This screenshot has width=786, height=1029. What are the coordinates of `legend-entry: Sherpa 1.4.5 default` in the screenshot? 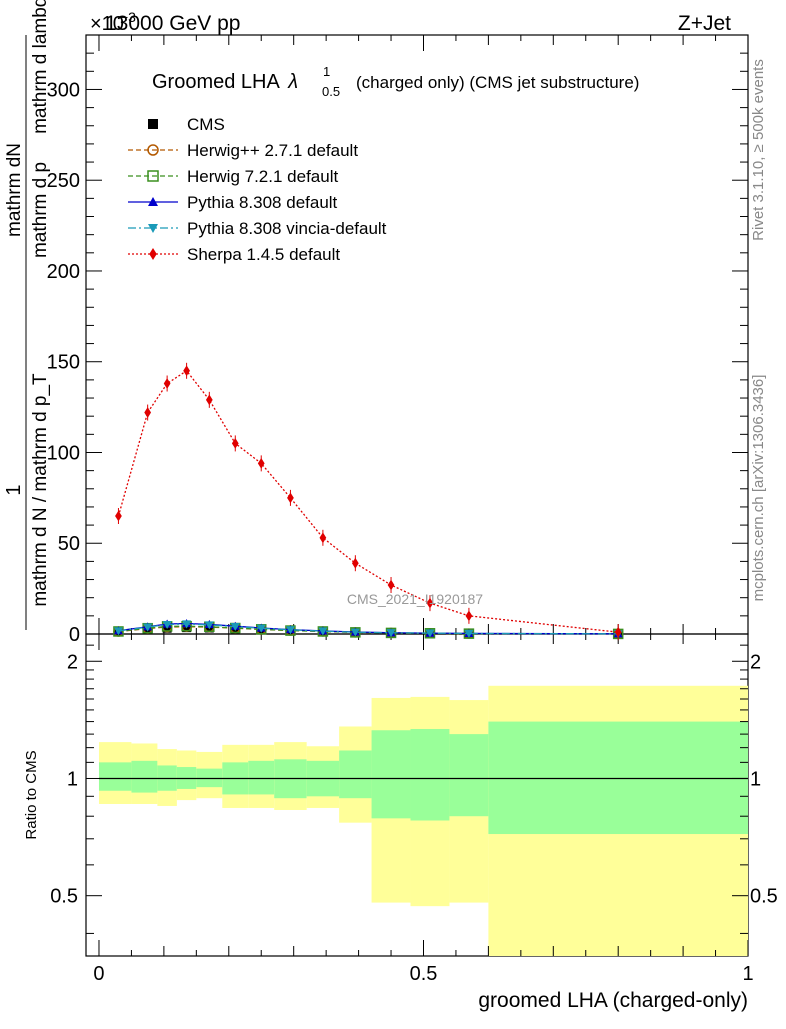 It's located at (234, 254).